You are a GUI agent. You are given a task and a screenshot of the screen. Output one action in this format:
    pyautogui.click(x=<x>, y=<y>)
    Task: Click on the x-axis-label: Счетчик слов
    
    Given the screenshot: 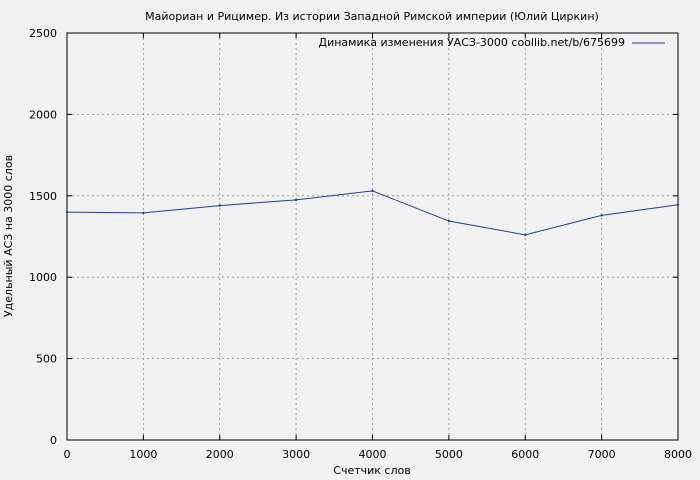 What is the action you would take?
    pyautogui.click(x=371, y=470)
    